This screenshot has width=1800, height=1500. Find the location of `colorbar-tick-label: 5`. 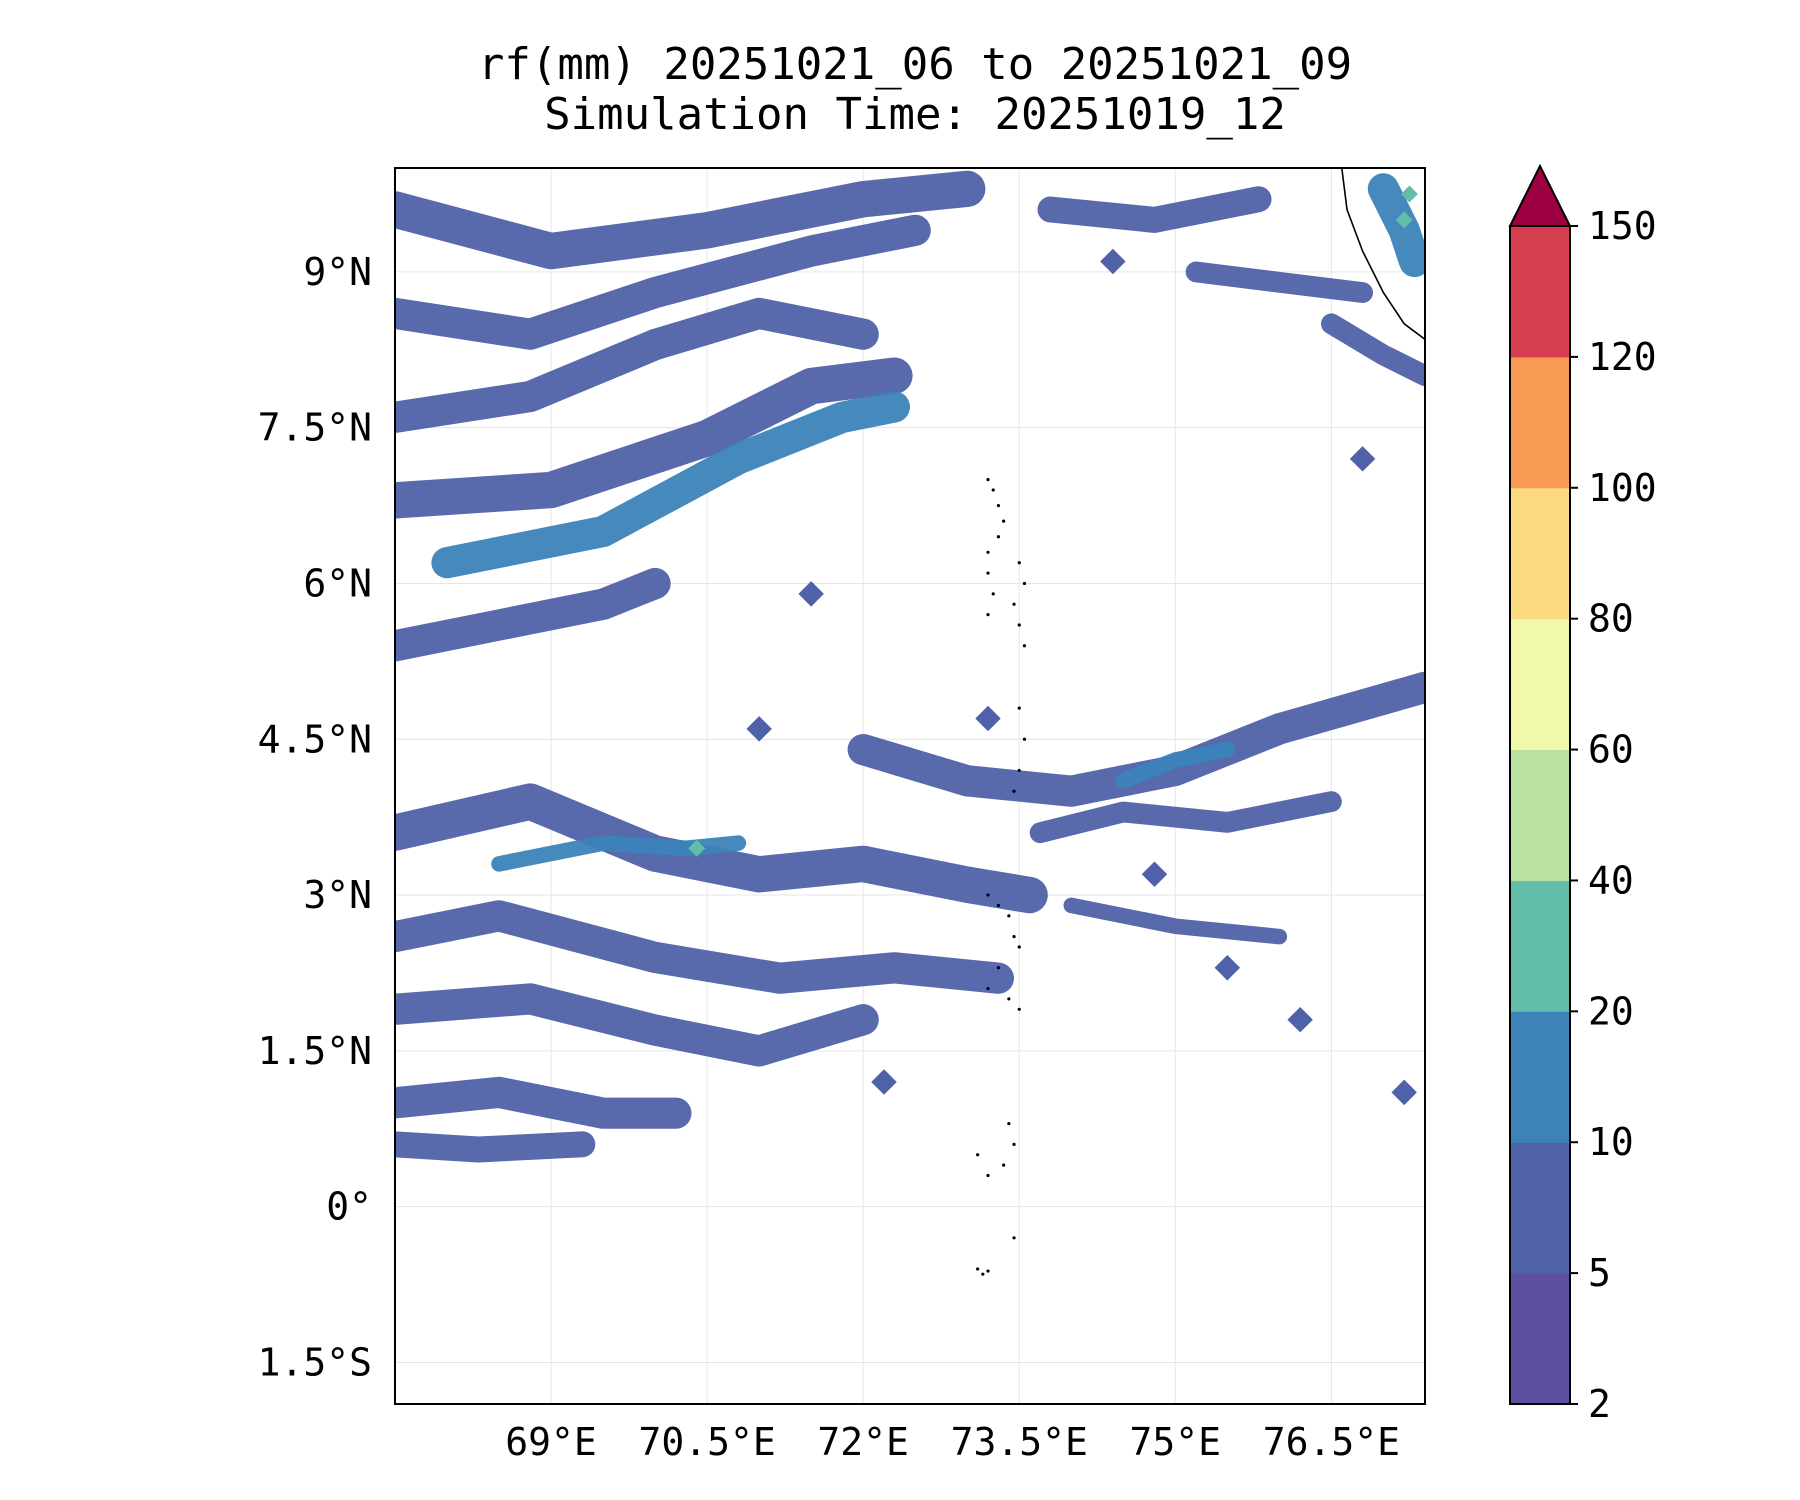

colorbar-tick-label: 5 is located at coordinates (1599, 1273).